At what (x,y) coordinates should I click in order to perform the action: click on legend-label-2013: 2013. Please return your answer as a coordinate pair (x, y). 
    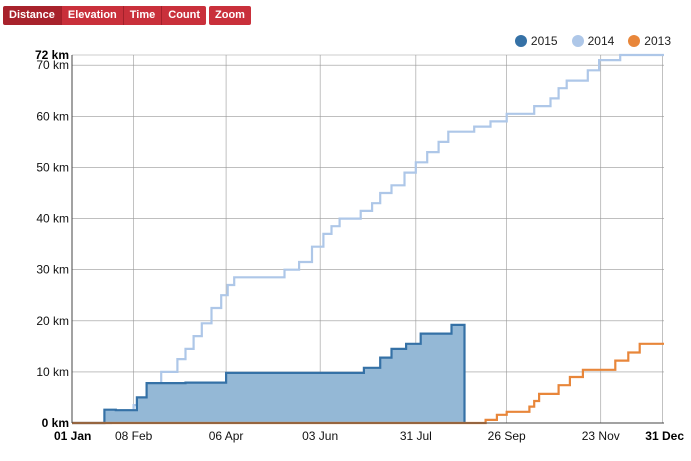
    Looking at the image, I should click on (657, 41).